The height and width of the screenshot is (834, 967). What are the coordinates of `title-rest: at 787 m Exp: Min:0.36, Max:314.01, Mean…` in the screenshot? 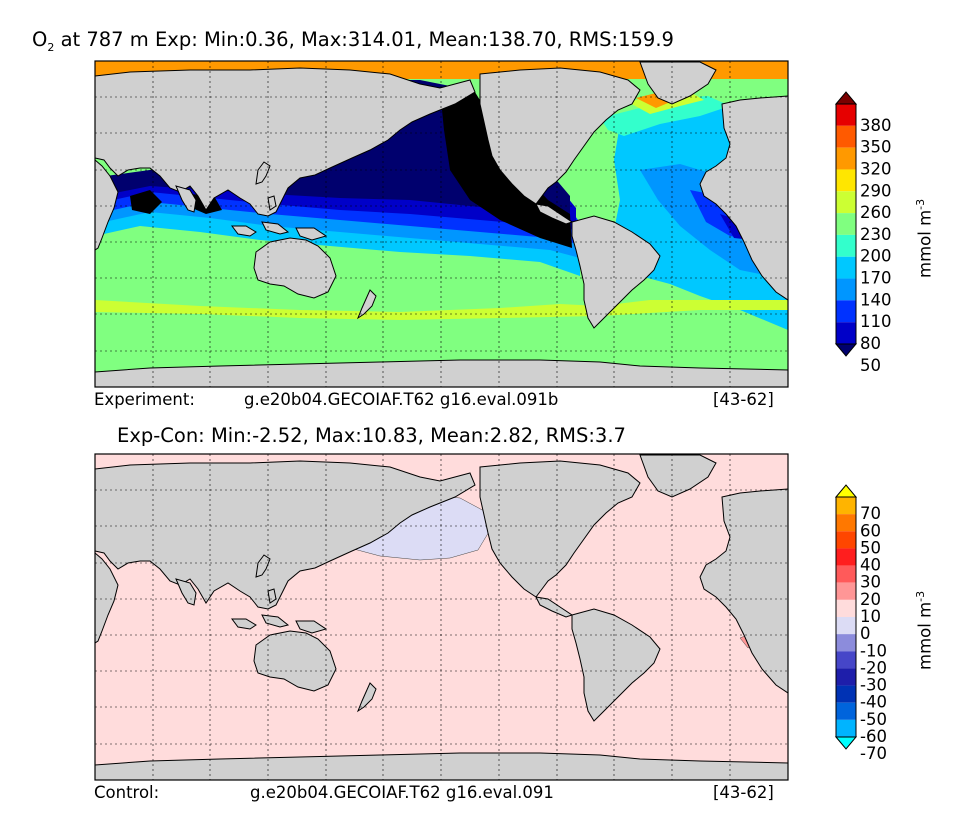 It's located at (367, 39).